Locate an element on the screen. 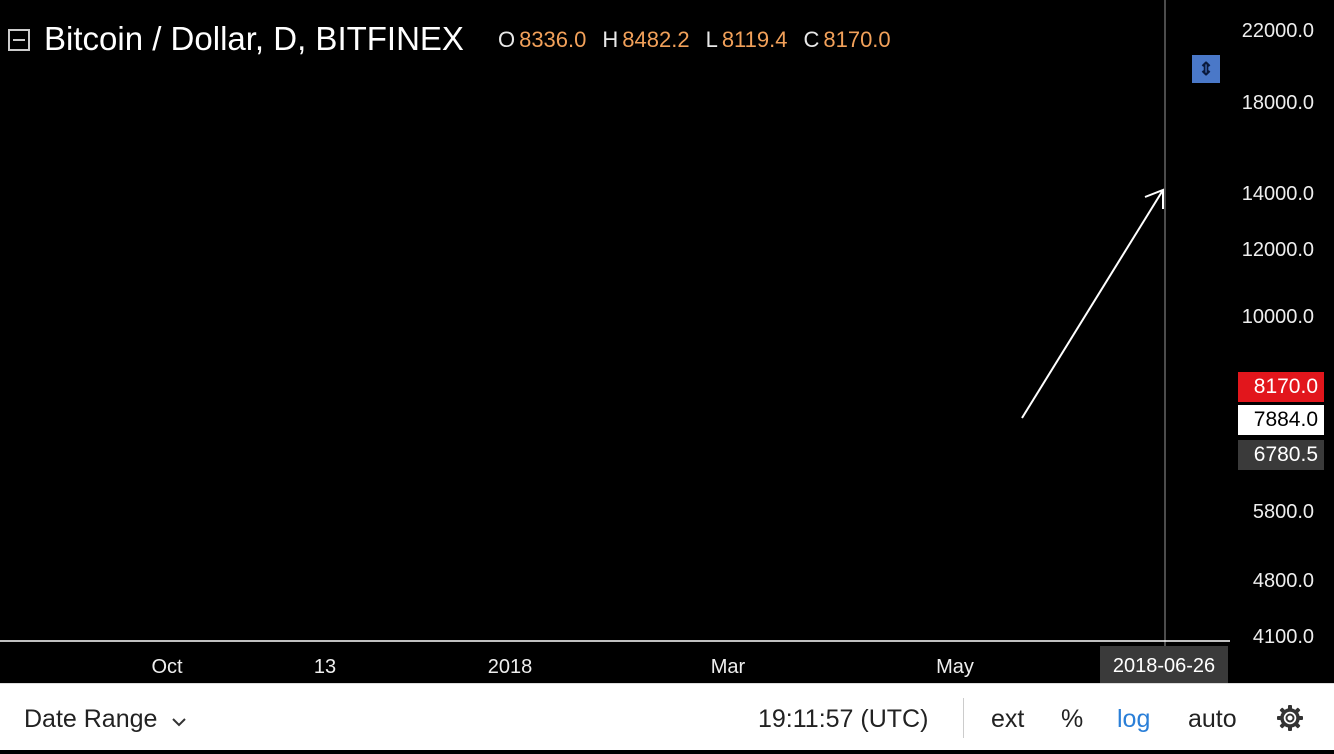 The height and width of the screenshot is (754, 1334). chevron-down-icon is located at coordinates (179, 719).